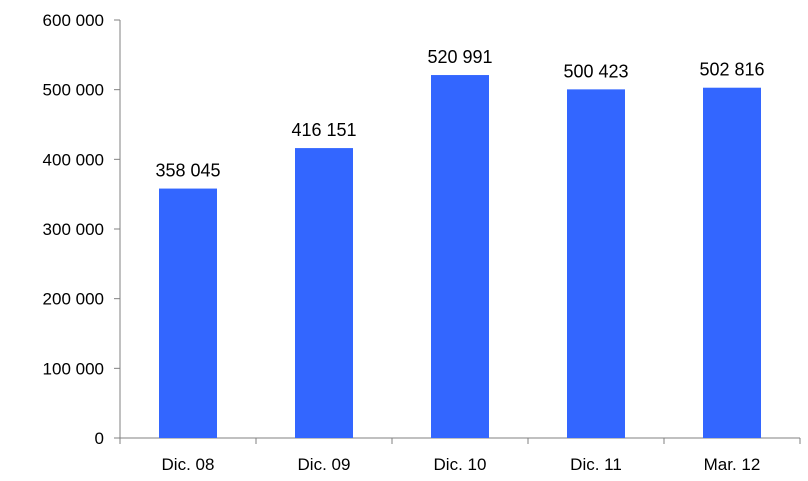  I want to click on bar-value-label: 358 045, so click(187, 171).